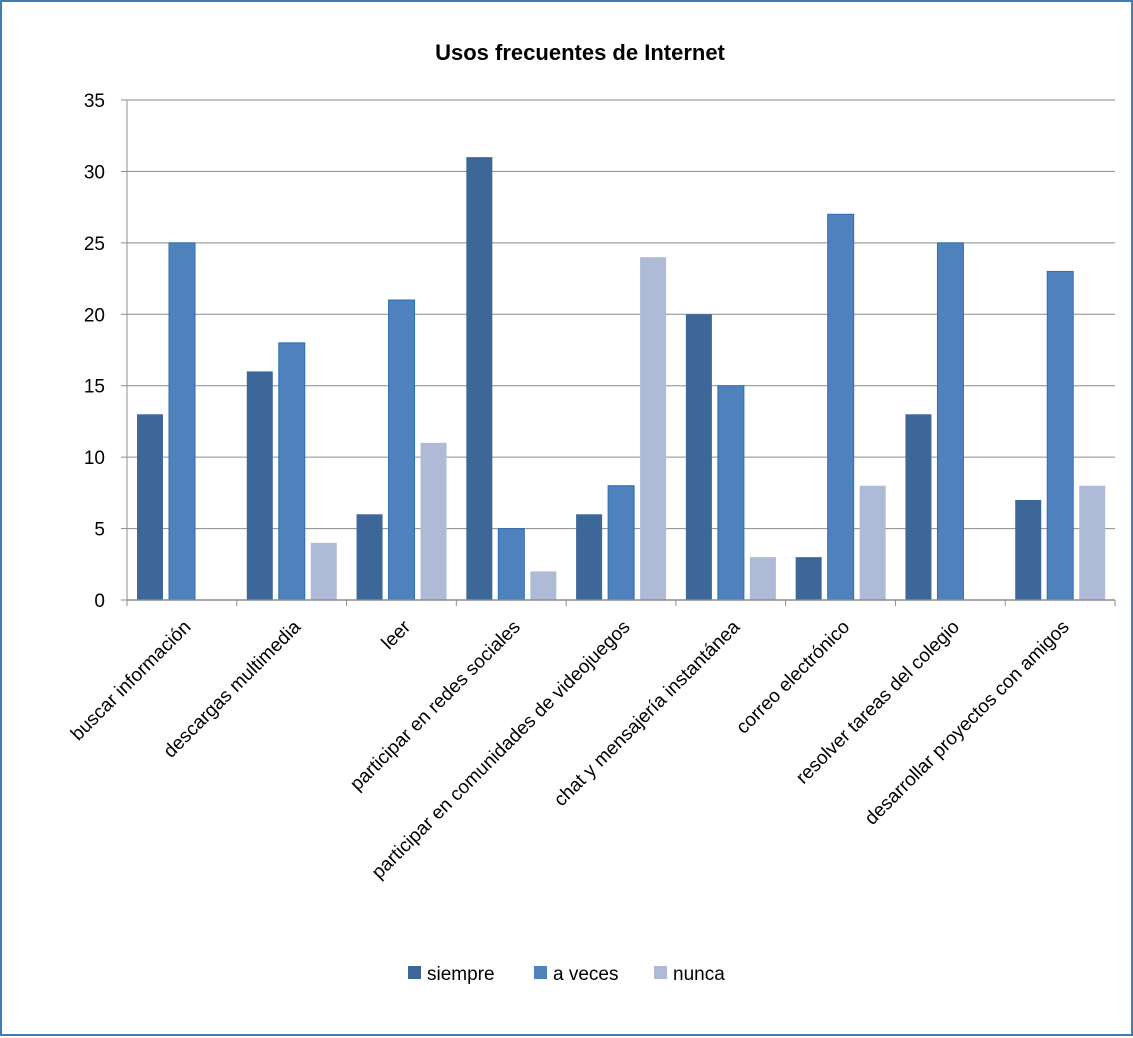 The height and width of the screenshot is (1038, 1133). Describe the element at coordinates (99, 530) in the screenshot. I see `y-tick-label: 5` at that location.